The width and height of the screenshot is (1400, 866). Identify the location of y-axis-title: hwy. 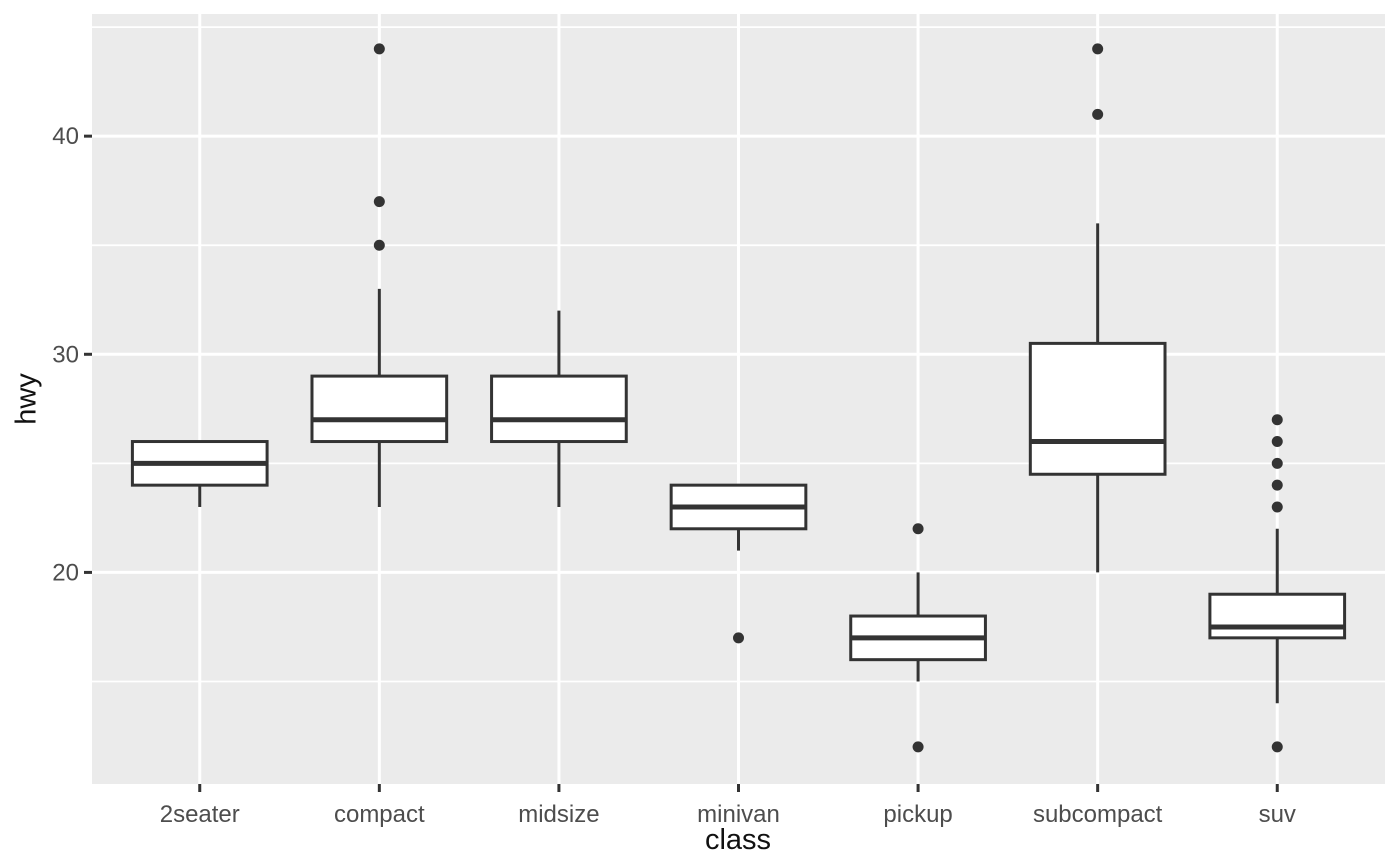
(26, 399).